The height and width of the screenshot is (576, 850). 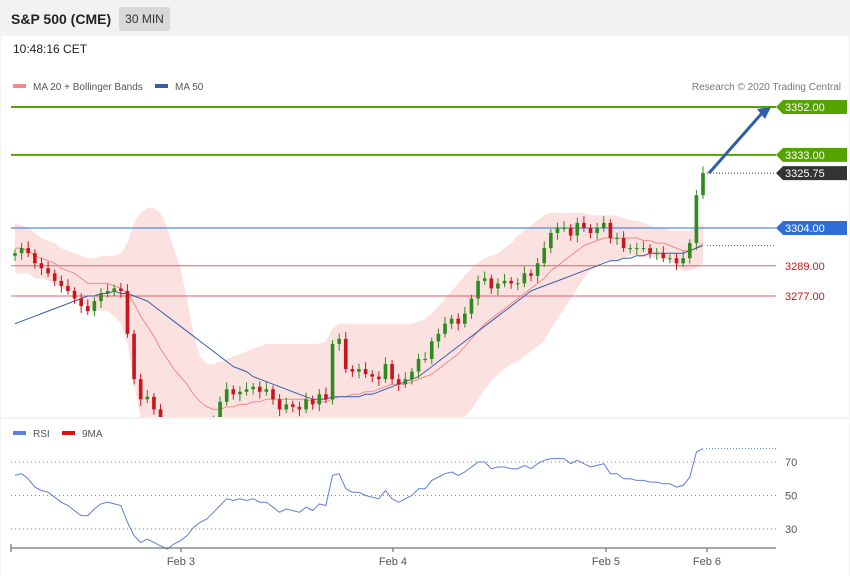 What do you see at coordinates (811, 107) in the screenshot?
I see `level-tag-3352.00` at bounding box center [811, 107].